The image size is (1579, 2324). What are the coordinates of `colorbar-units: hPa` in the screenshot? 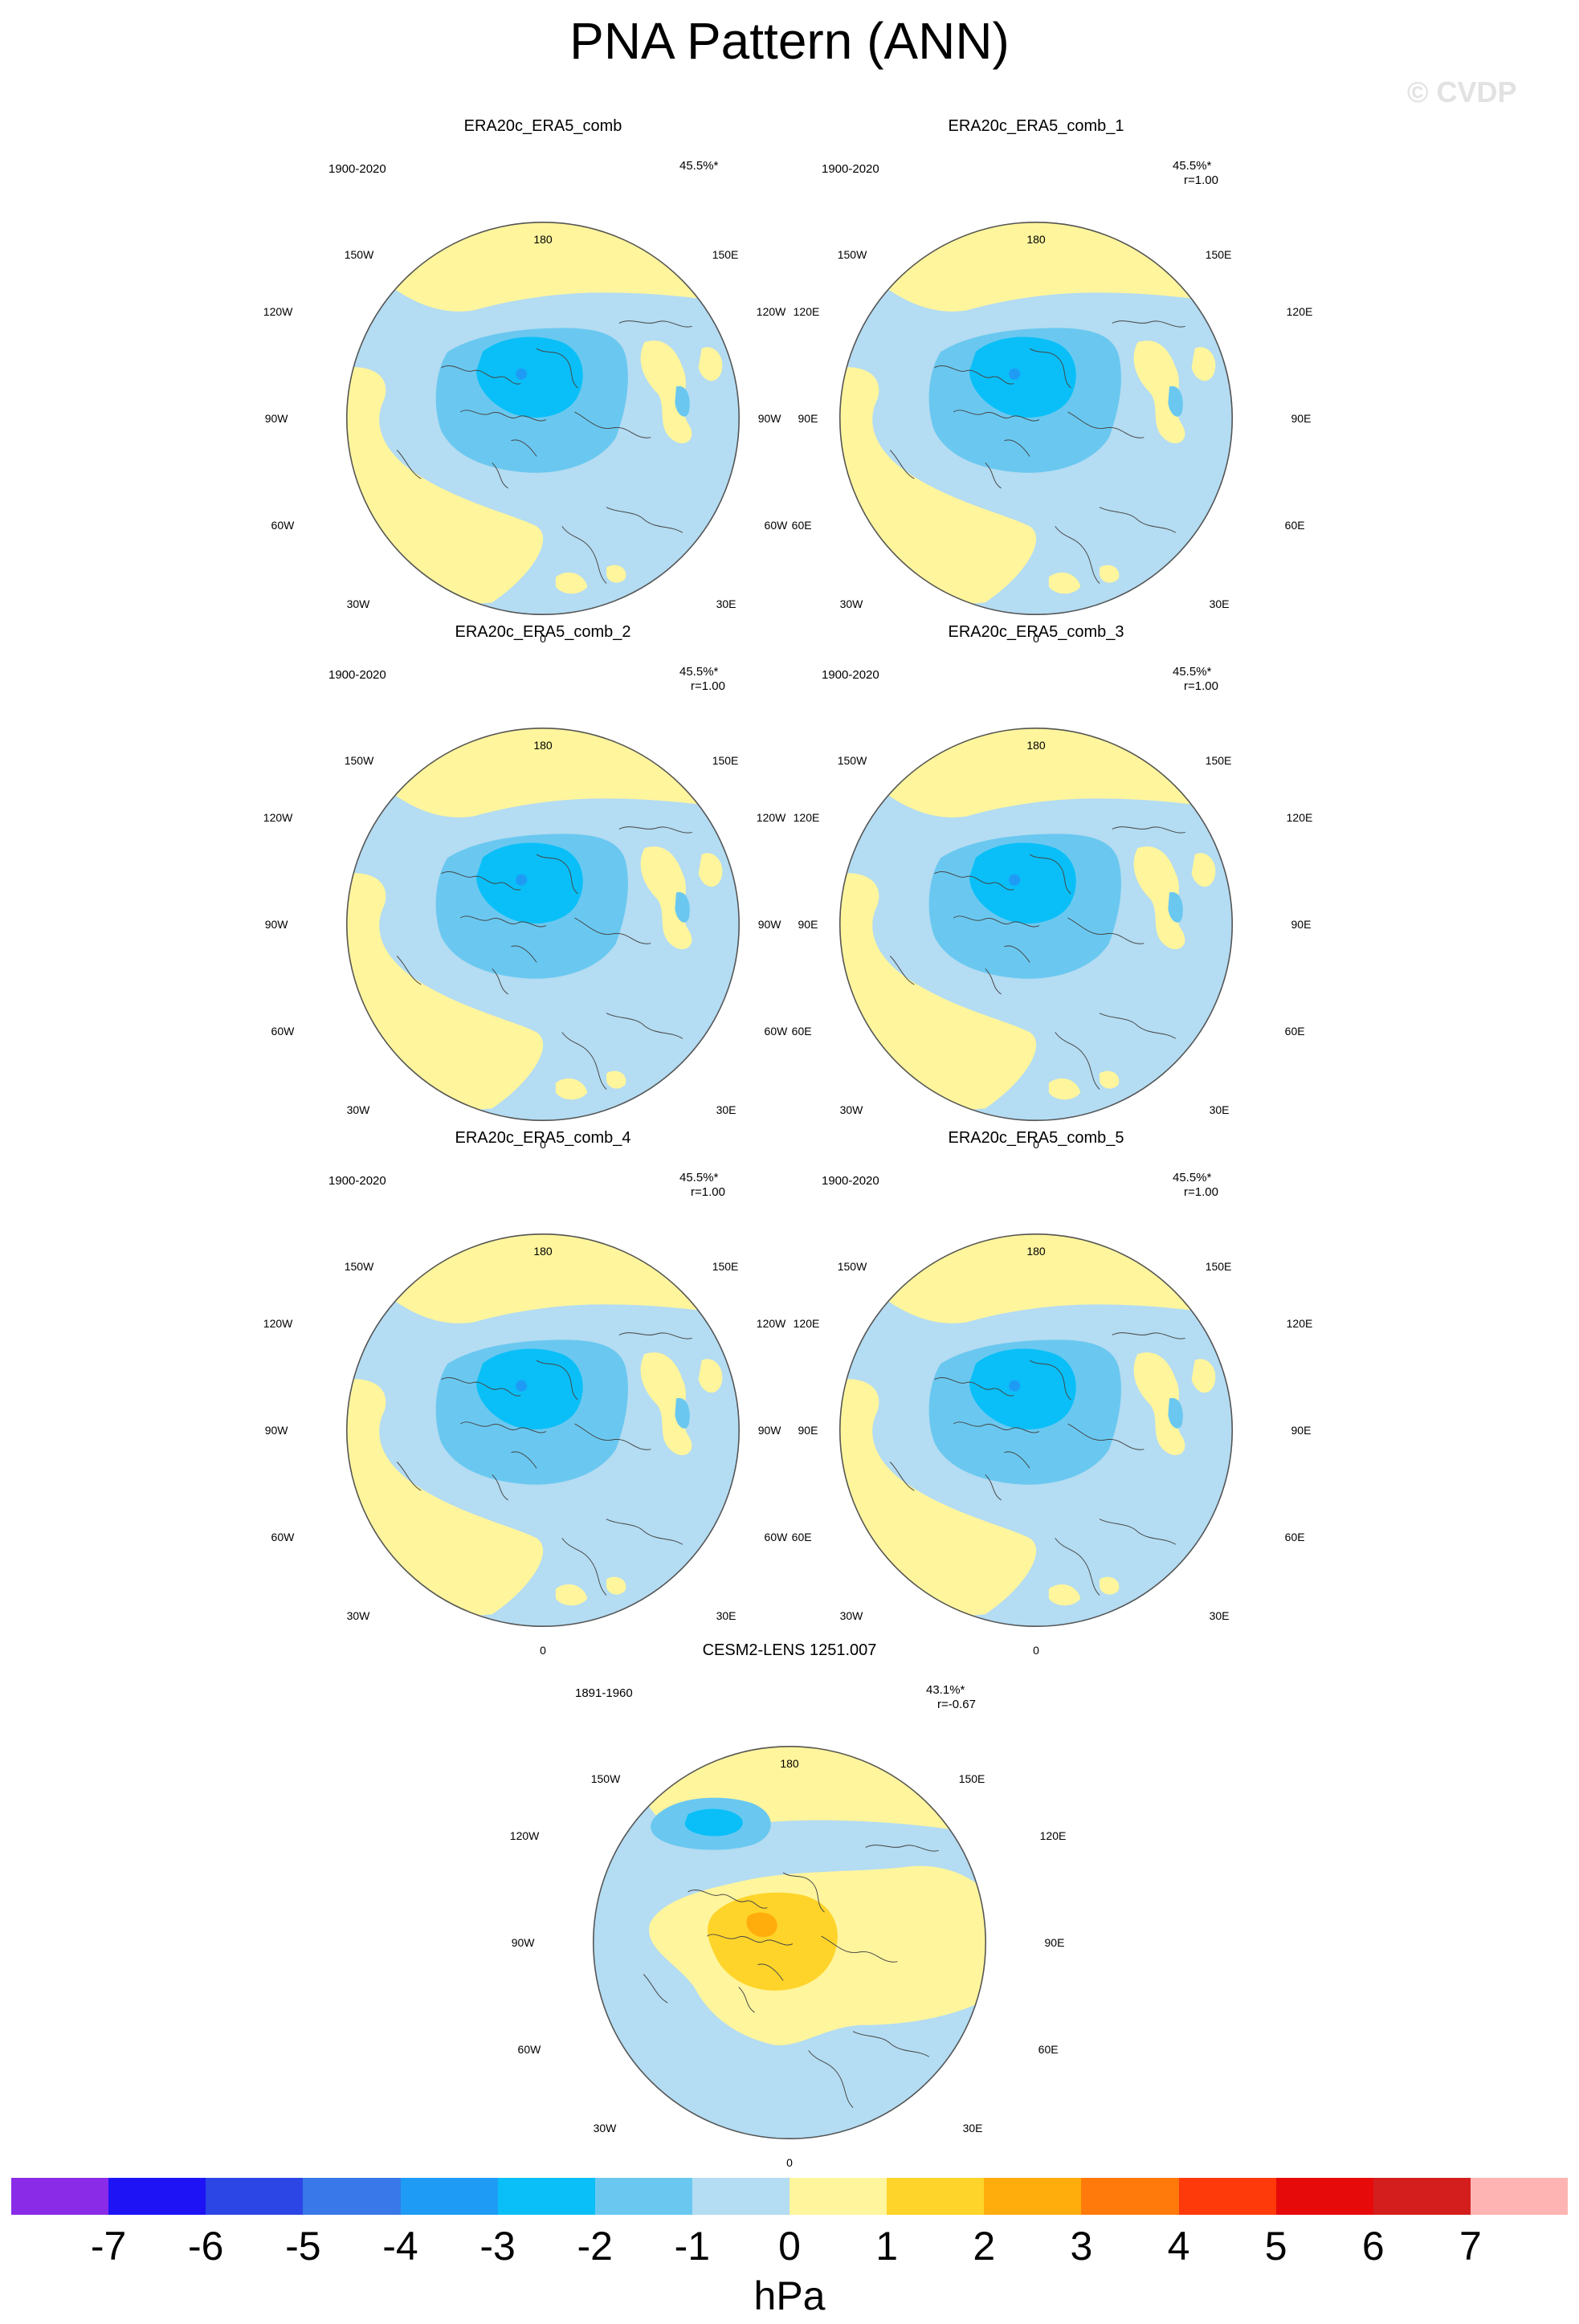 It's located at (789, 2295).